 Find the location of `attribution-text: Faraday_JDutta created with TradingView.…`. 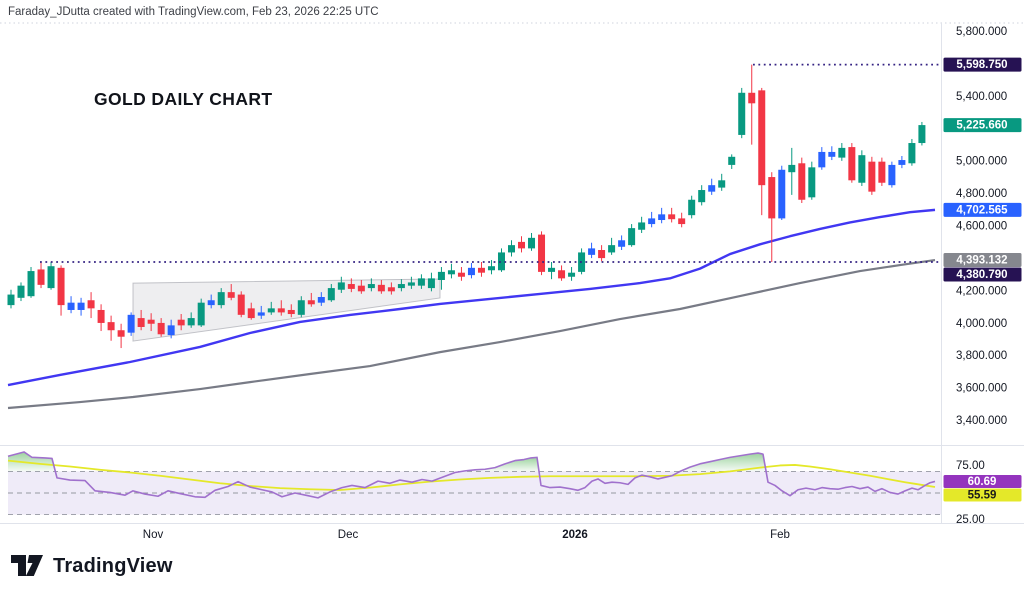

attribution-text: Faraday_JDutta created with TradingView.… is located at coordinates (193, 12).